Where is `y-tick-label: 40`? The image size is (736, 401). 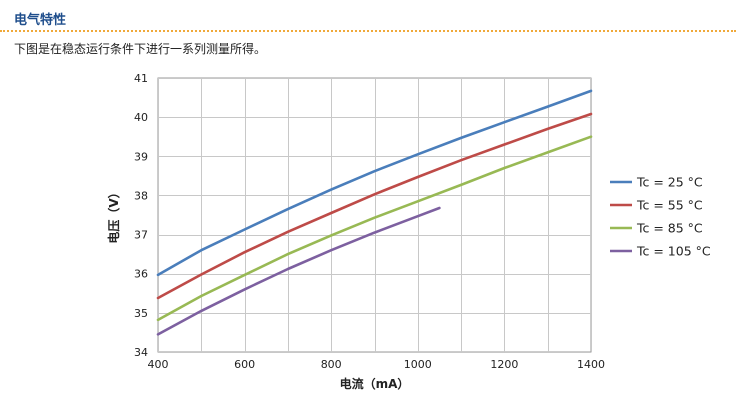 y-tick-label: 40 is located at coordinates (141, 117).